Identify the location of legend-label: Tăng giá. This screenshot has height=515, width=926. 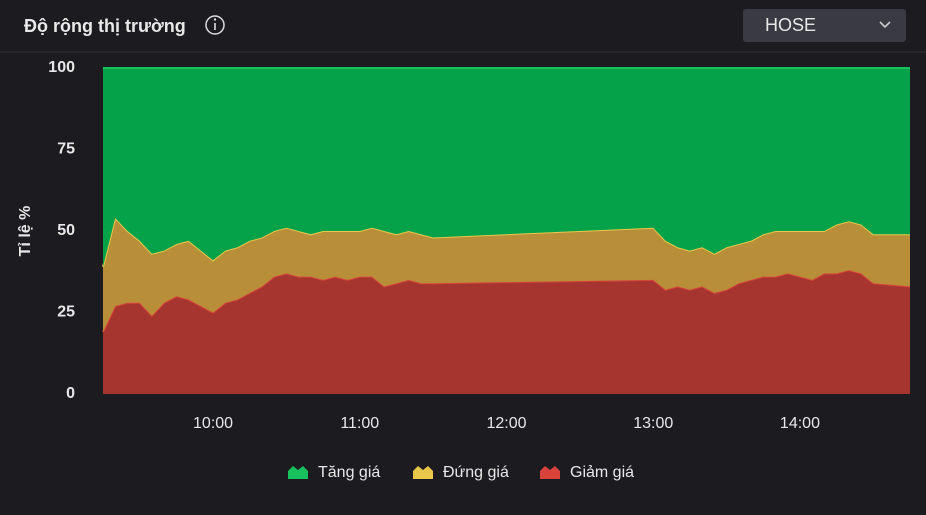
(349, 472).